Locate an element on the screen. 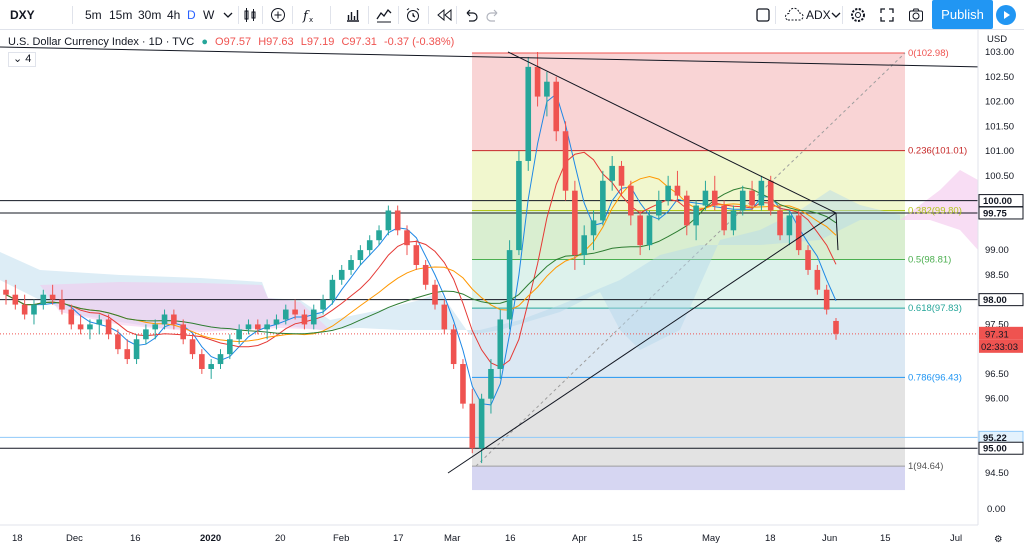  camera-icon is located at coordinates (916, 15).